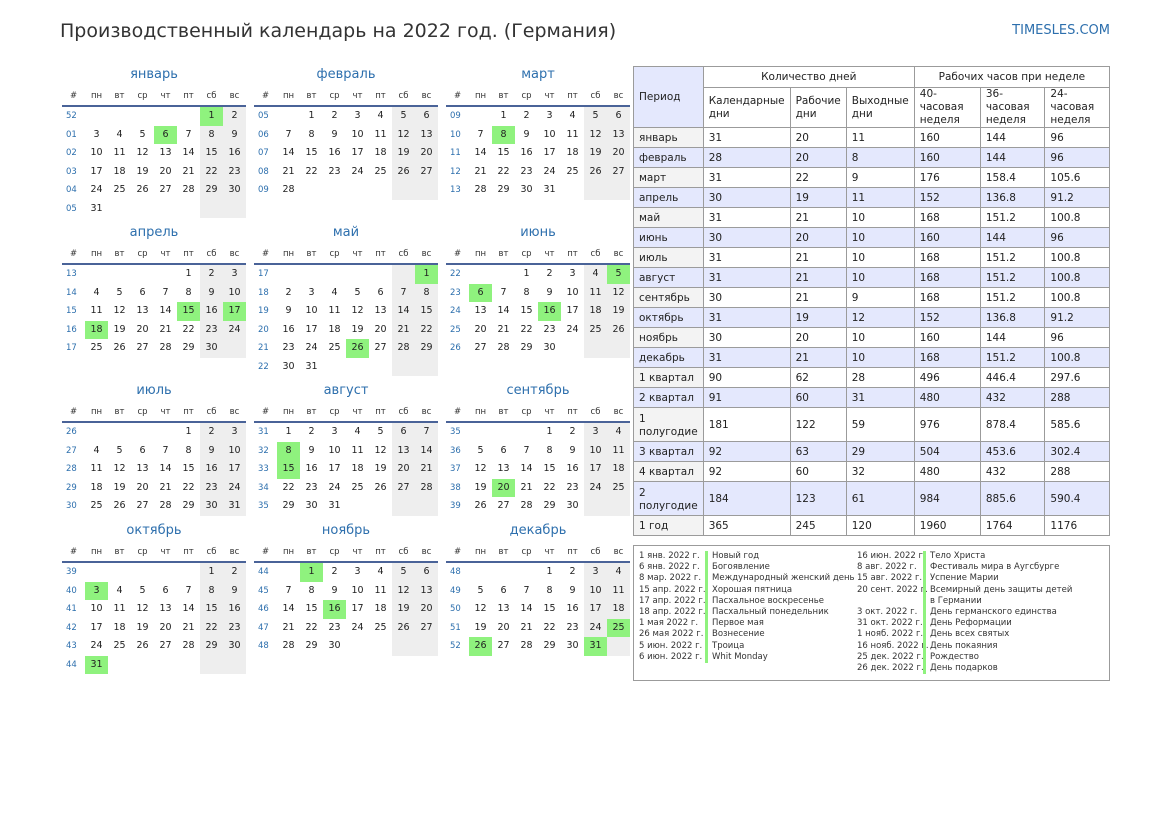  Describe the element at coordinates (503, 468) in the screenshot. I see `day-cell: 13` at that location.